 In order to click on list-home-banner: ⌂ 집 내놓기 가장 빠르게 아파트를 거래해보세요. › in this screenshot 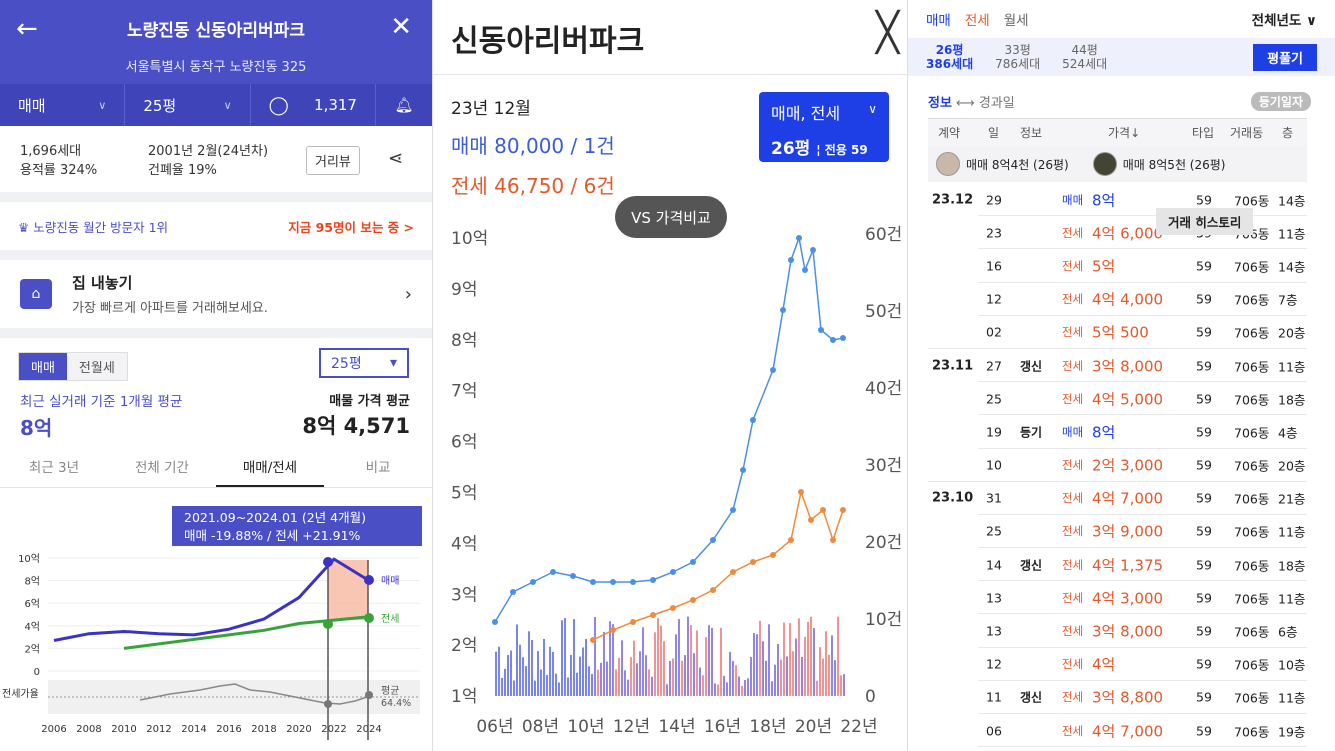, I will do `click(216, 294)`.